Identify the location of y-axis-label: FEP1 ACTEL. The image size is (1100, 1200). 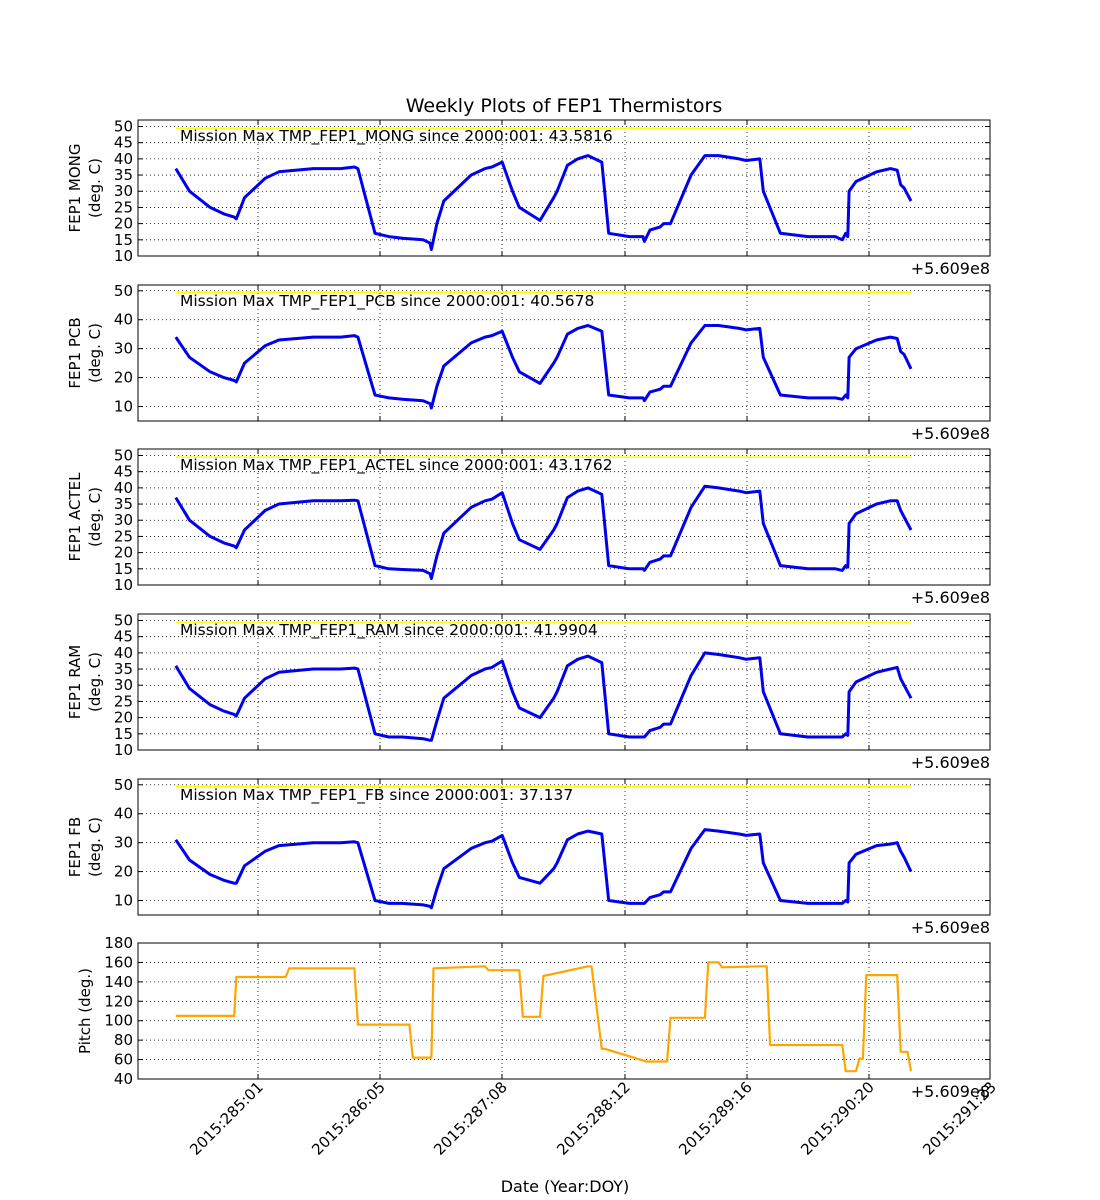
(75, 517).